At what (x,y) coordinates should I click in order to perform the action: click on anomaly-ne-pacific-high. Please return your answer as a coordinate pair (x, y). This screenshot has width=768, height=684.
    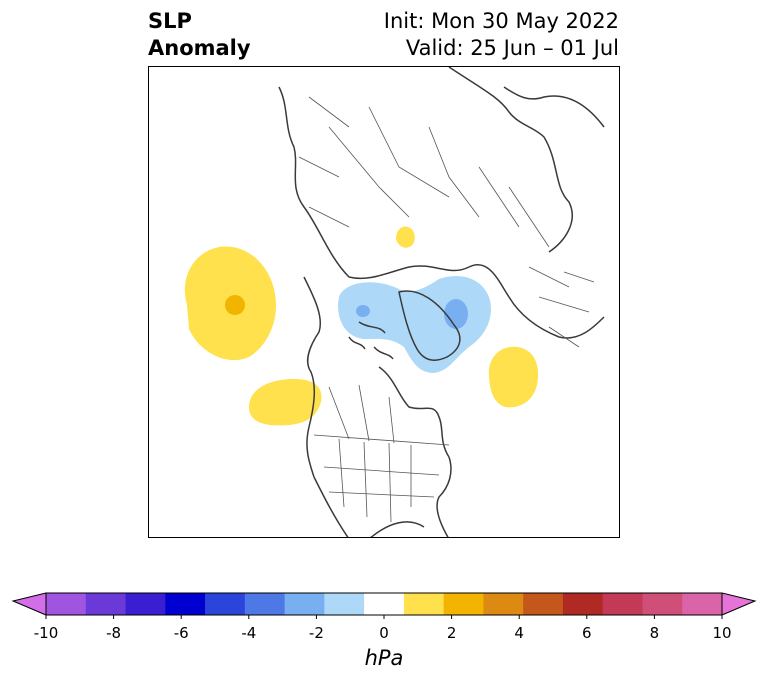
    Looking at the image, I should click on (285, 402).